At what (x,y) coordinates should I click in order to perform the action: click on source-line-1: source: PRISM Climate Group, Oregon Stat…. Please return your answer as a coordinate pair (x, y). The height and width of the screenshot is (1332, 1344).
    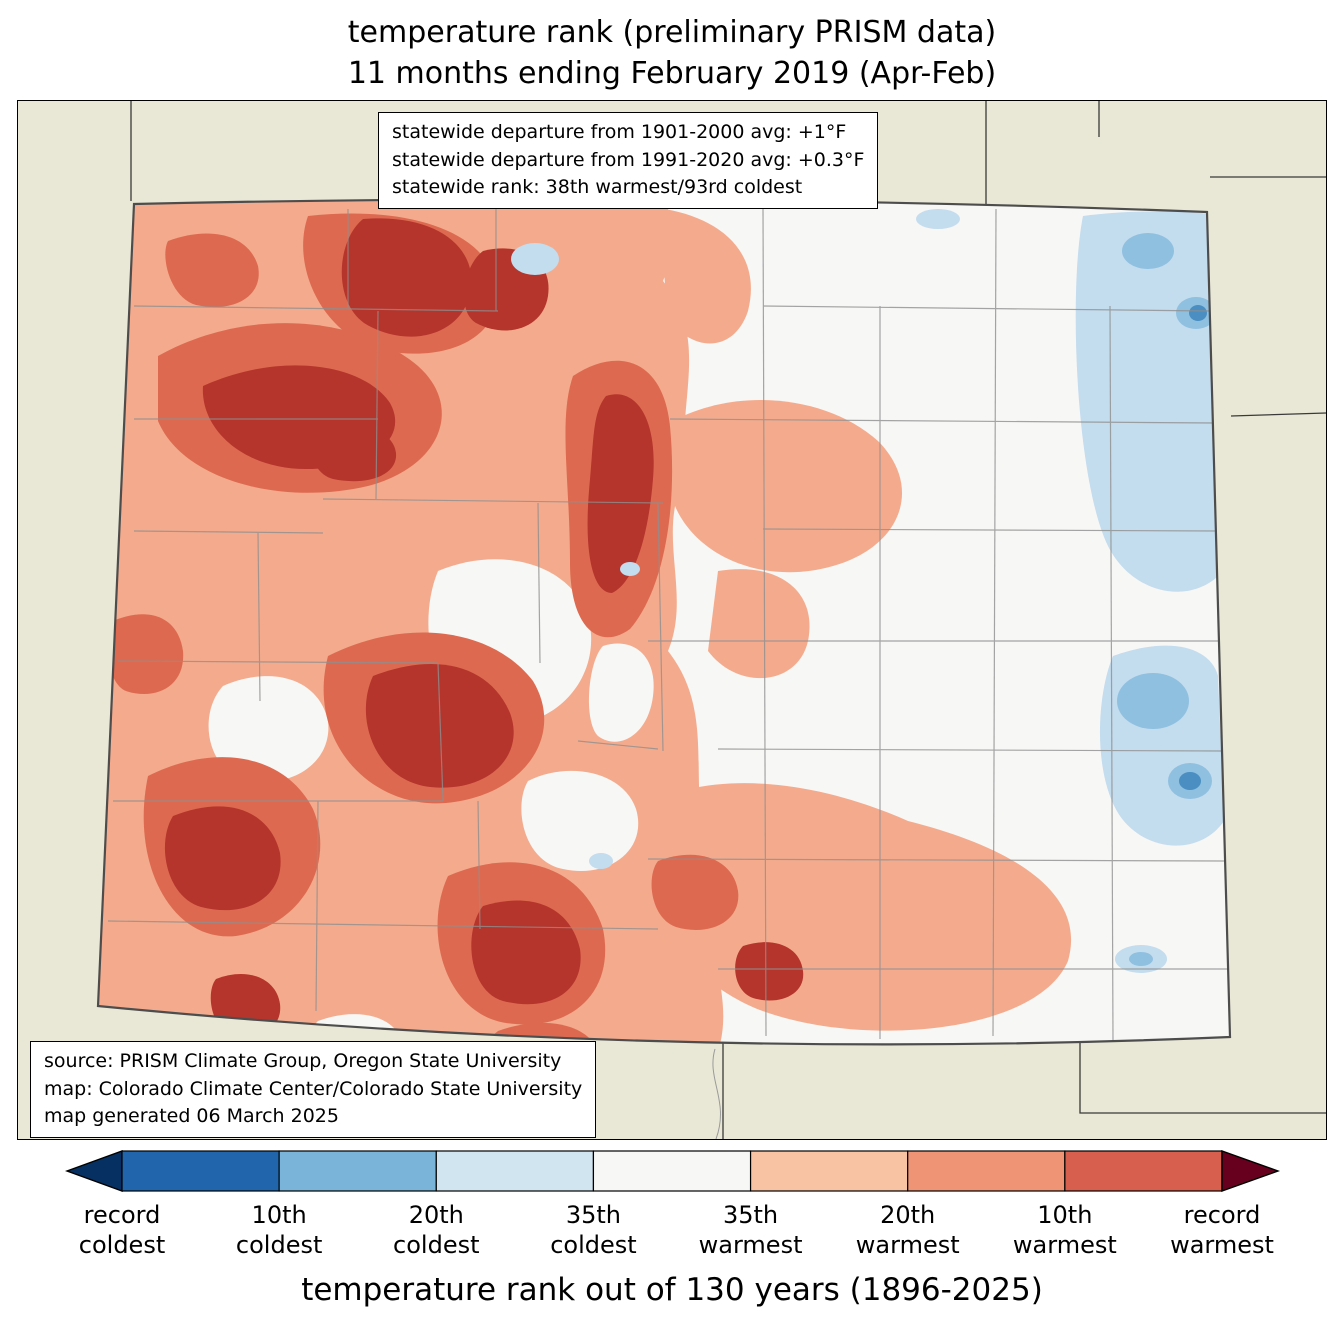
    Looking at the image, I should click on (303, 1061).